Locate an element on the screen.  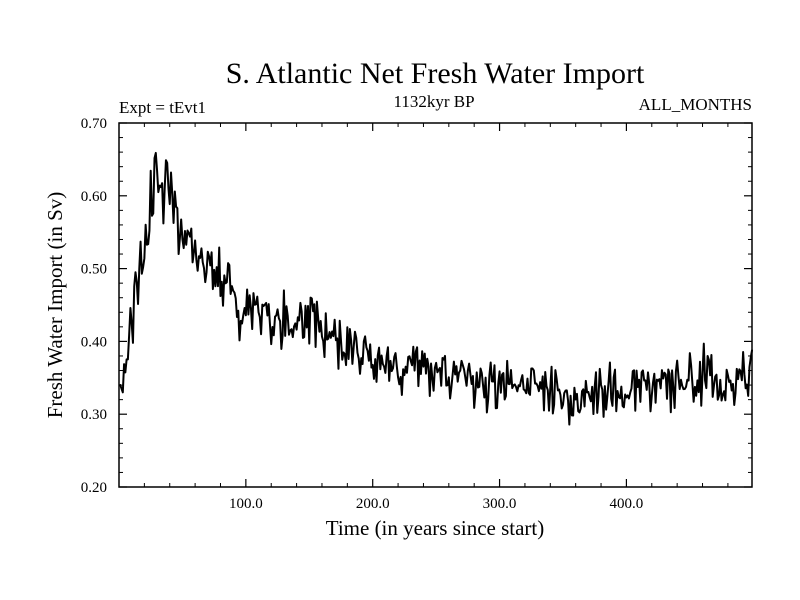
x-tick-label: 300.0 is located at coordinates (500, 504).